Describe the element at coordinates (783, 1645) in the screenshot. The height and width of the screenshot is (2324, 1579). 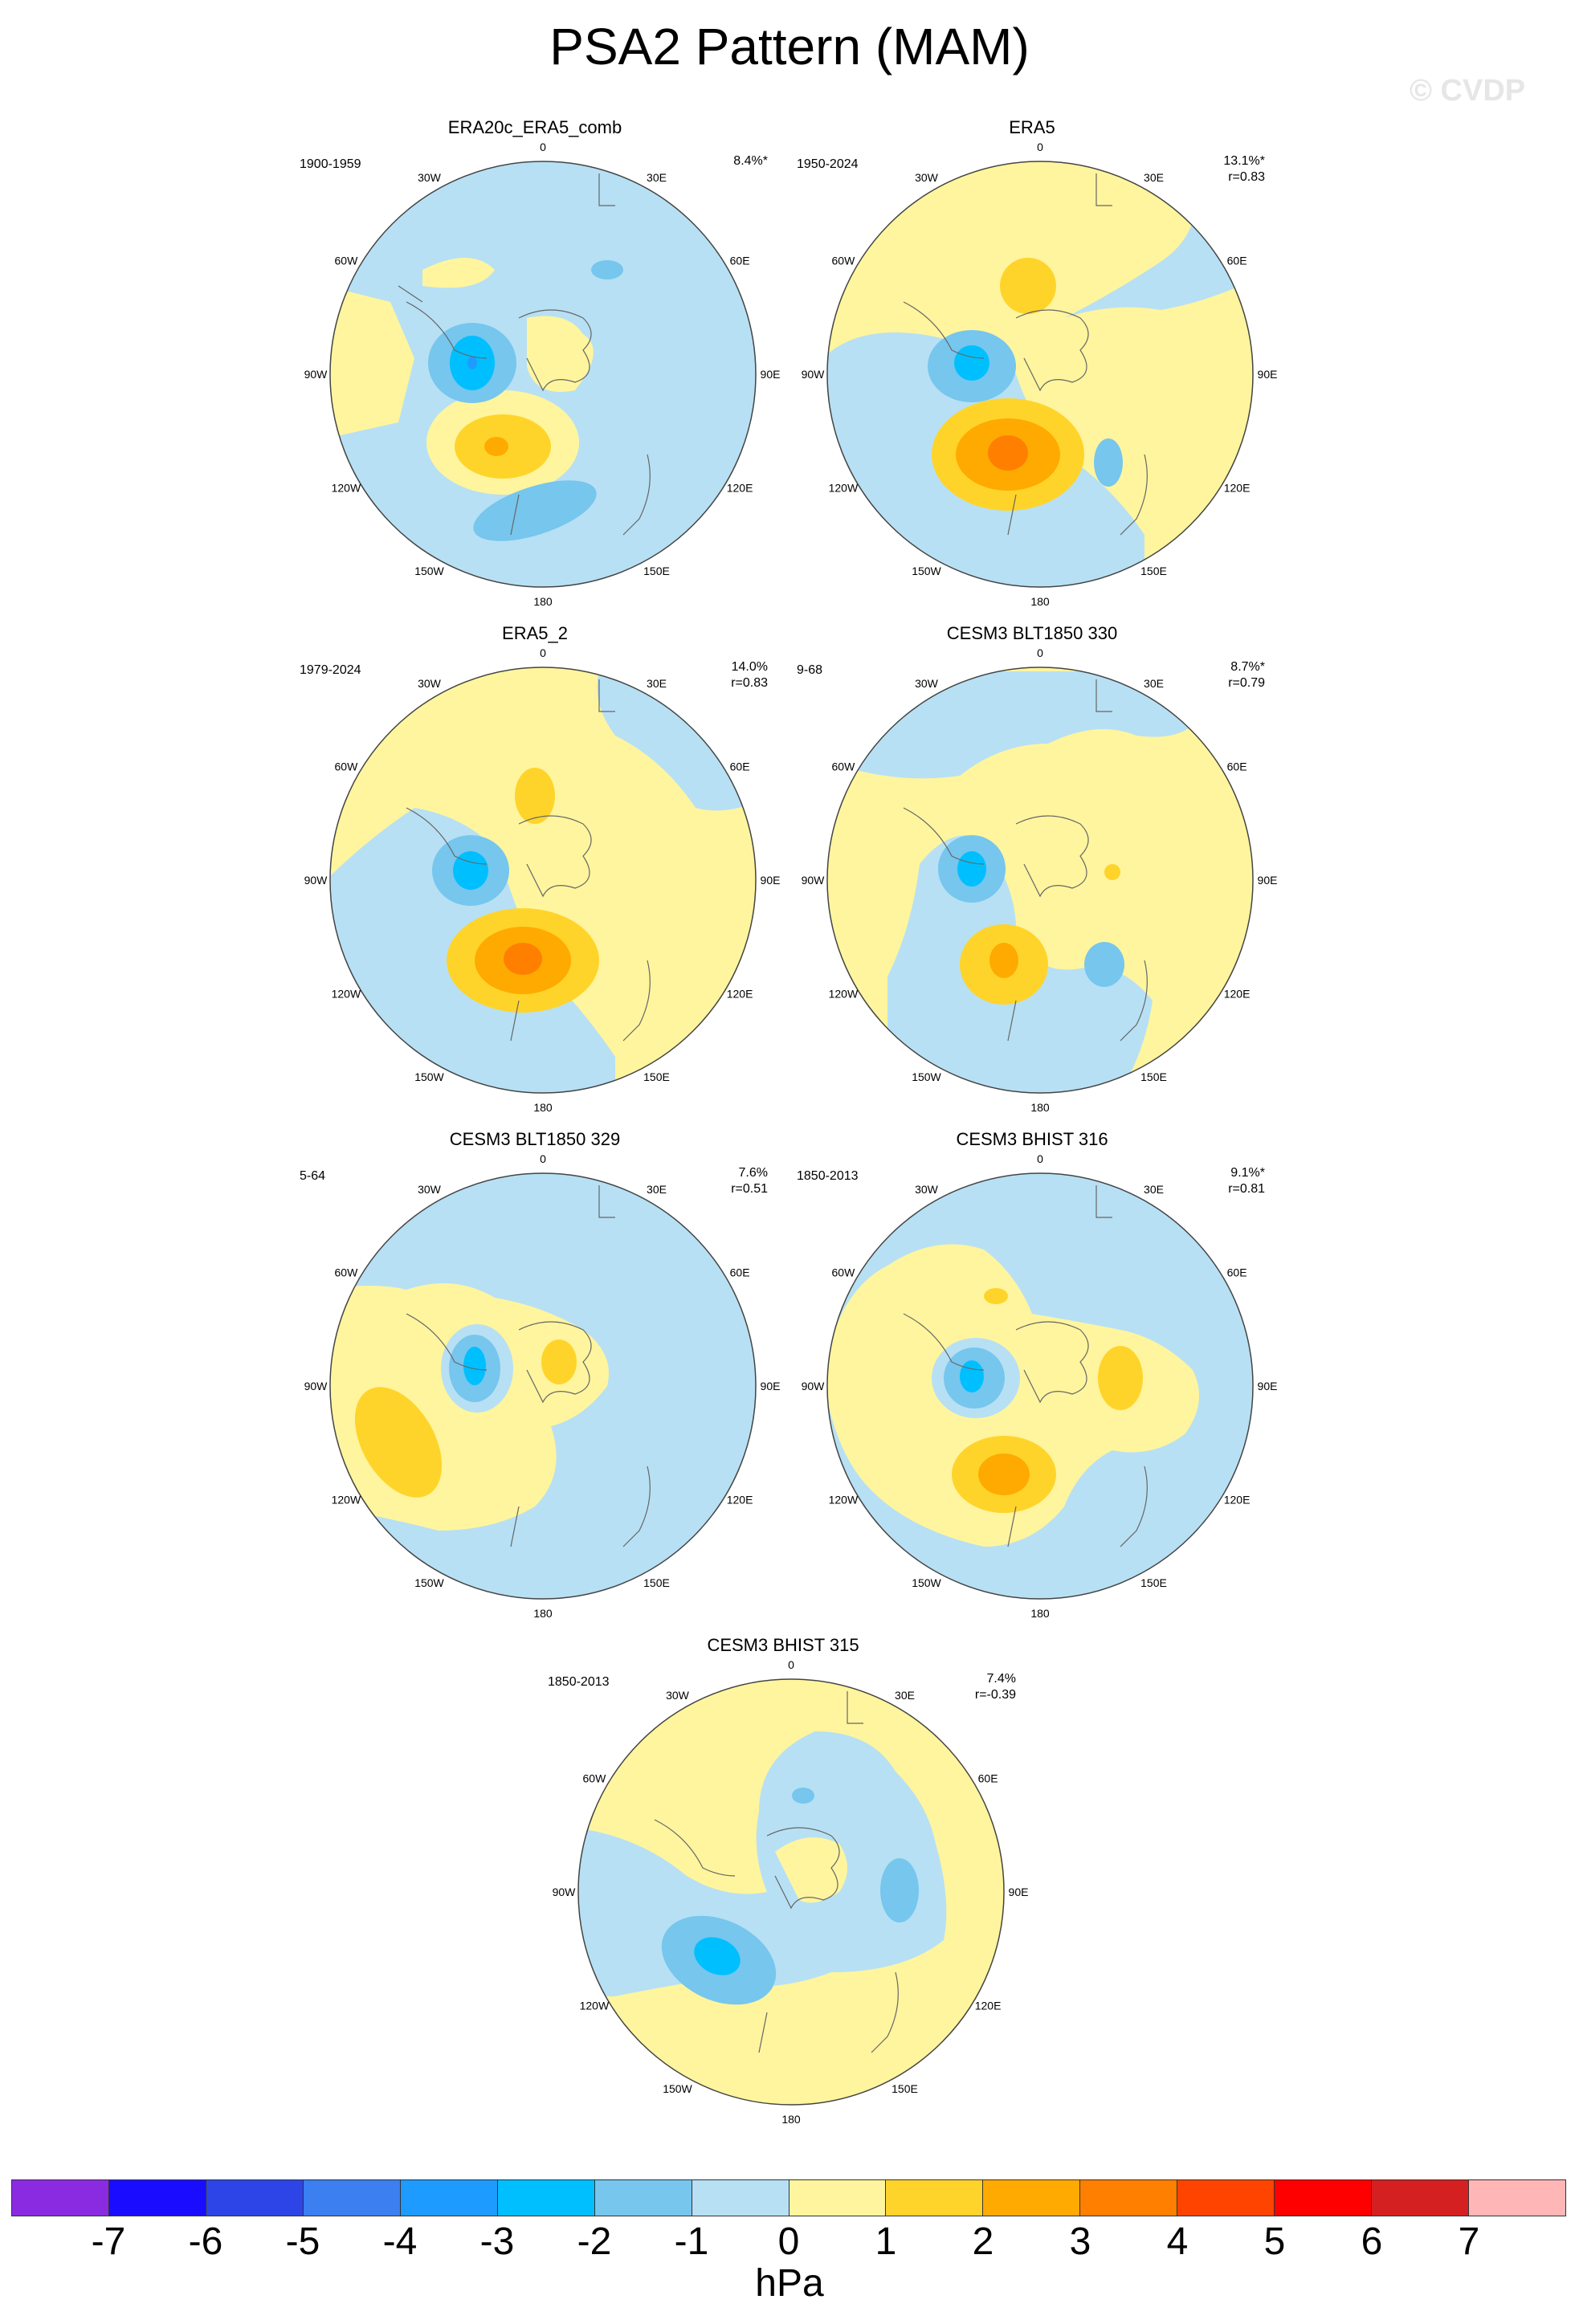
I see `panel-title: CESM3 BHIST 315` at that location.